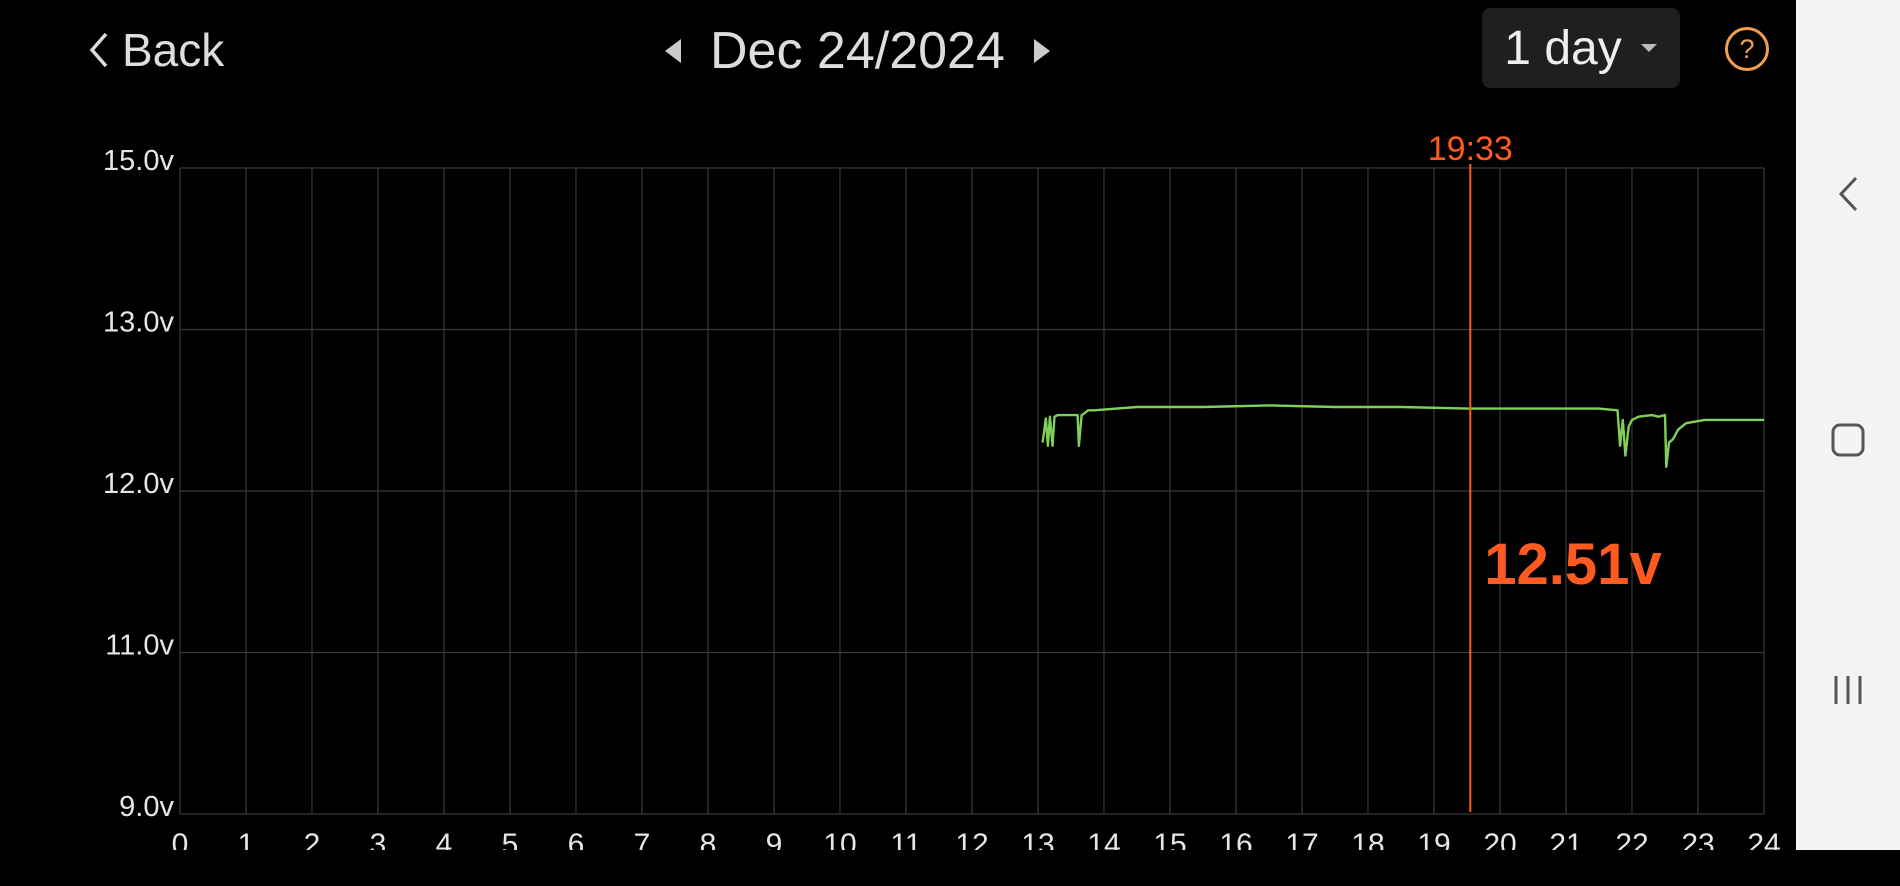 This screenshot has height=886, width=1900. What do you see at coordinates (180, 839) in the screenshot?
I see `x-tick-label: 0` at bounding box center [180, 839].